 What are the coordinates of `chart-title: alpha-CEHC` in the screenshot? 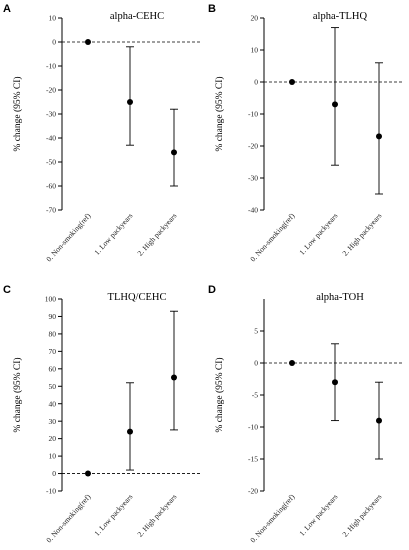 It's located at (137, 16).